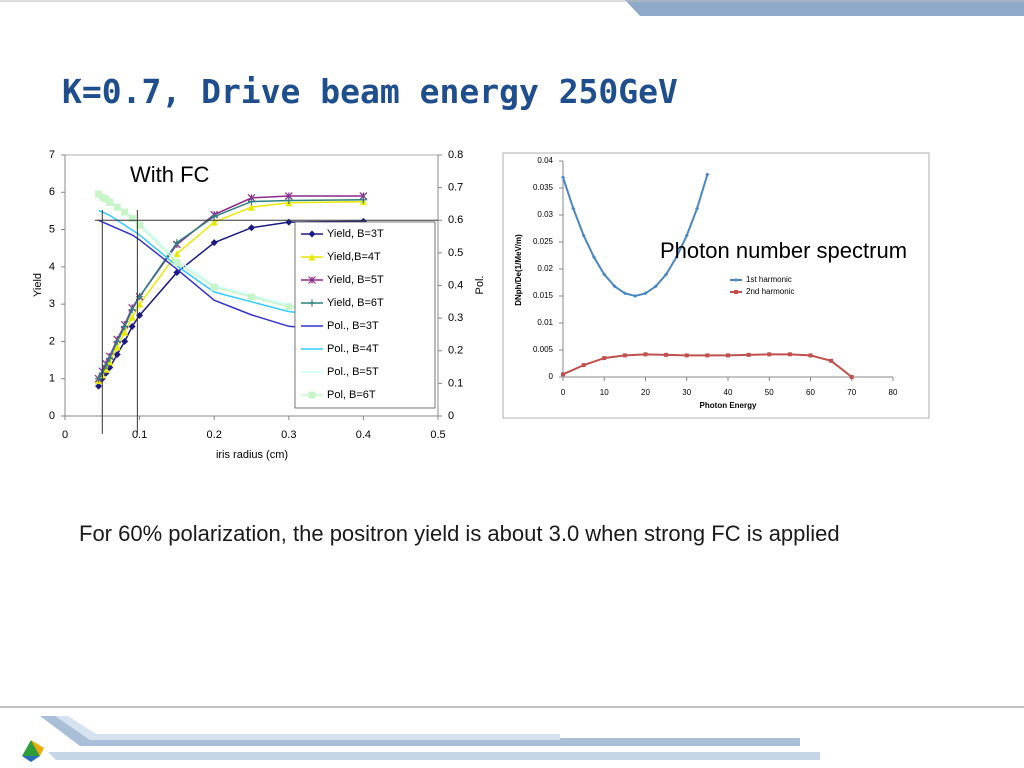 This screenshot has height=768, width=1024. I want to click on logo-blue, so click(31, 759).